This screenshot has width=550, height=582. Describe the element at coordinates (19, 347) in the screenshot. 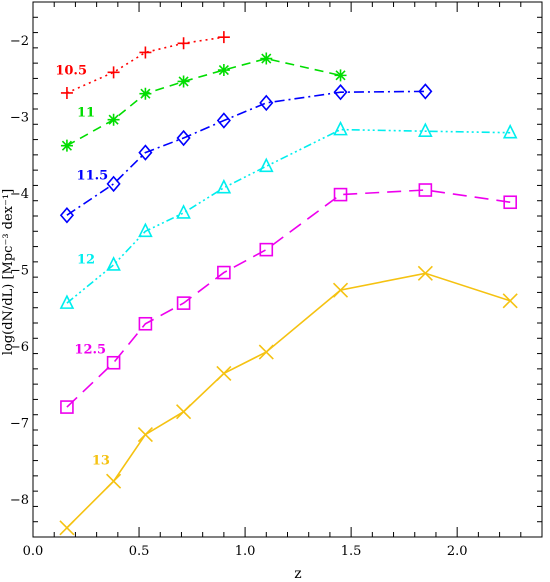

I see `y-tick-label: −6` at that location.